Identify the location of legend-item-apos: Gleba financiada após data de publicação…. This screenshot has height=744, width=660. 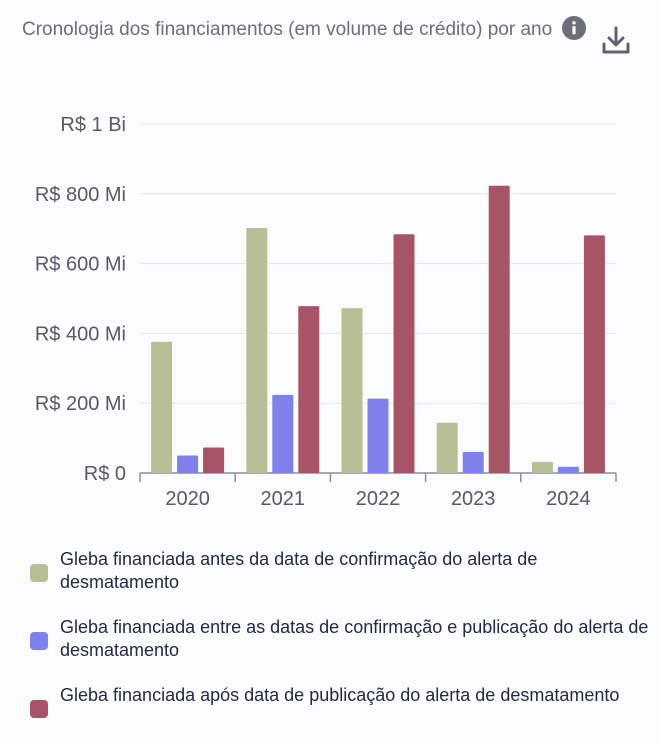
(340, 701).